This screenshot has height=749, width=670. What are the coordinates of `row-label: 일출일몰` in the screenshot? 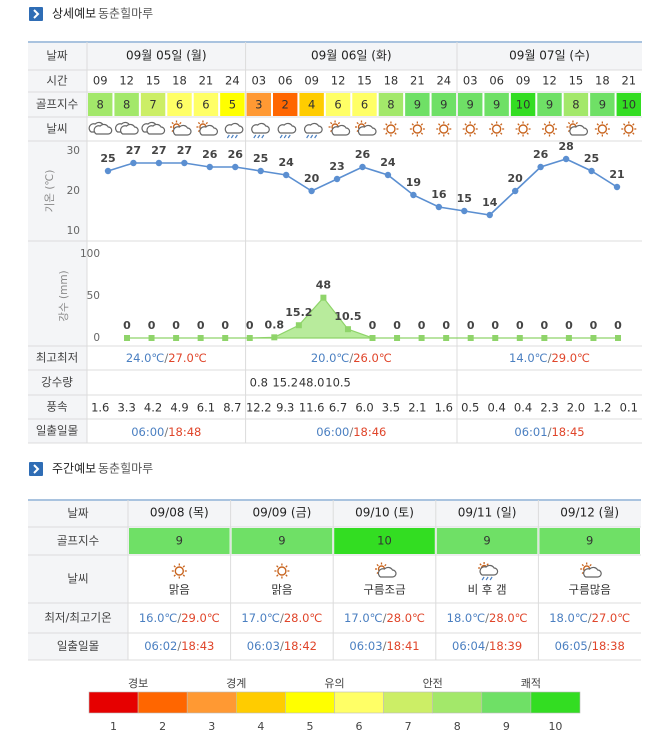 It's located at (57, 431).